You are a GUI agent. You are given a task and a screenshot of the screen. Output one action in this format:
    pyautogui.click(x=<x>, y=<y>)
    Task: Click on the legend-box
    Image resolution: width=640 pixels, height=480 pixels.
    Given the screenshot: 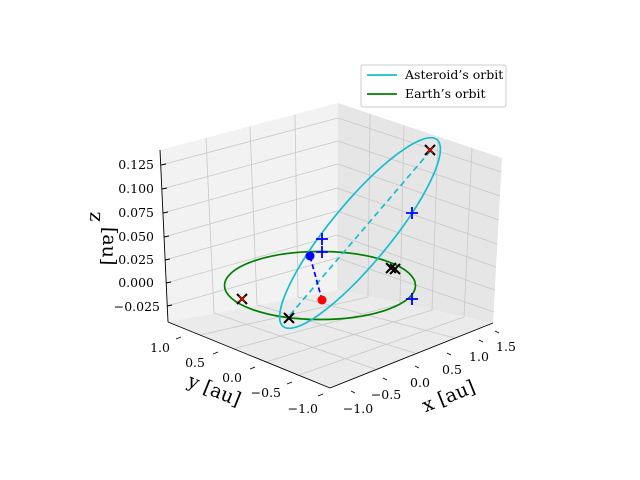 What is the action you would take?
    pyautogui.click(x=433, y=86)
    